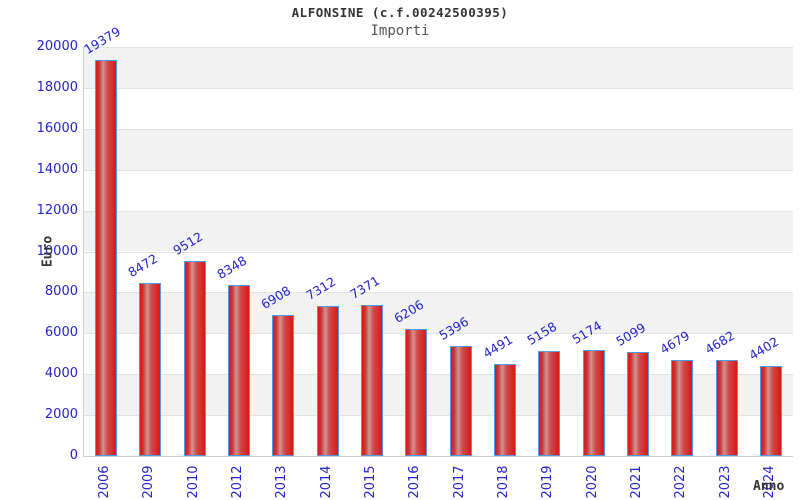 The width and height of the screenshot is (800, 500). What do you see at coordinates (282, 482) in the screenshot?
I see `x-tick-label: 2013` at bounding box center [282, 482].